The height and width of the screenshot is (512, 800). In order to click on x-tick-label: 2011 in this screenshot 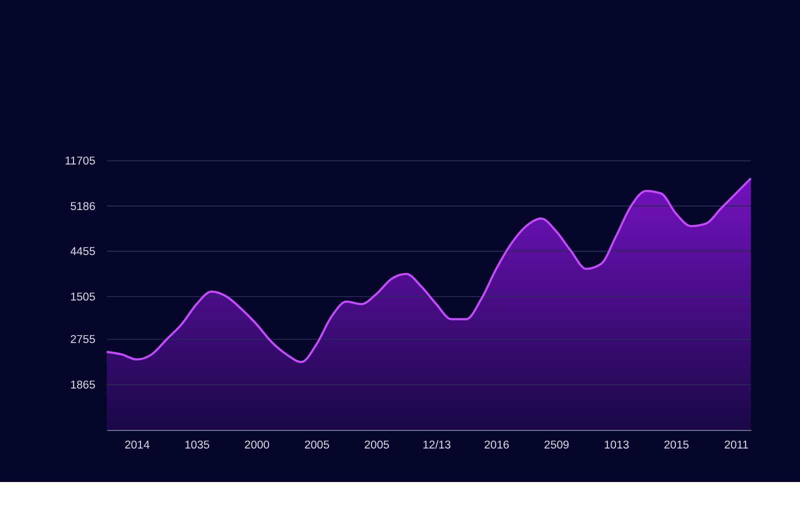, I will do `click(736, 445)`.